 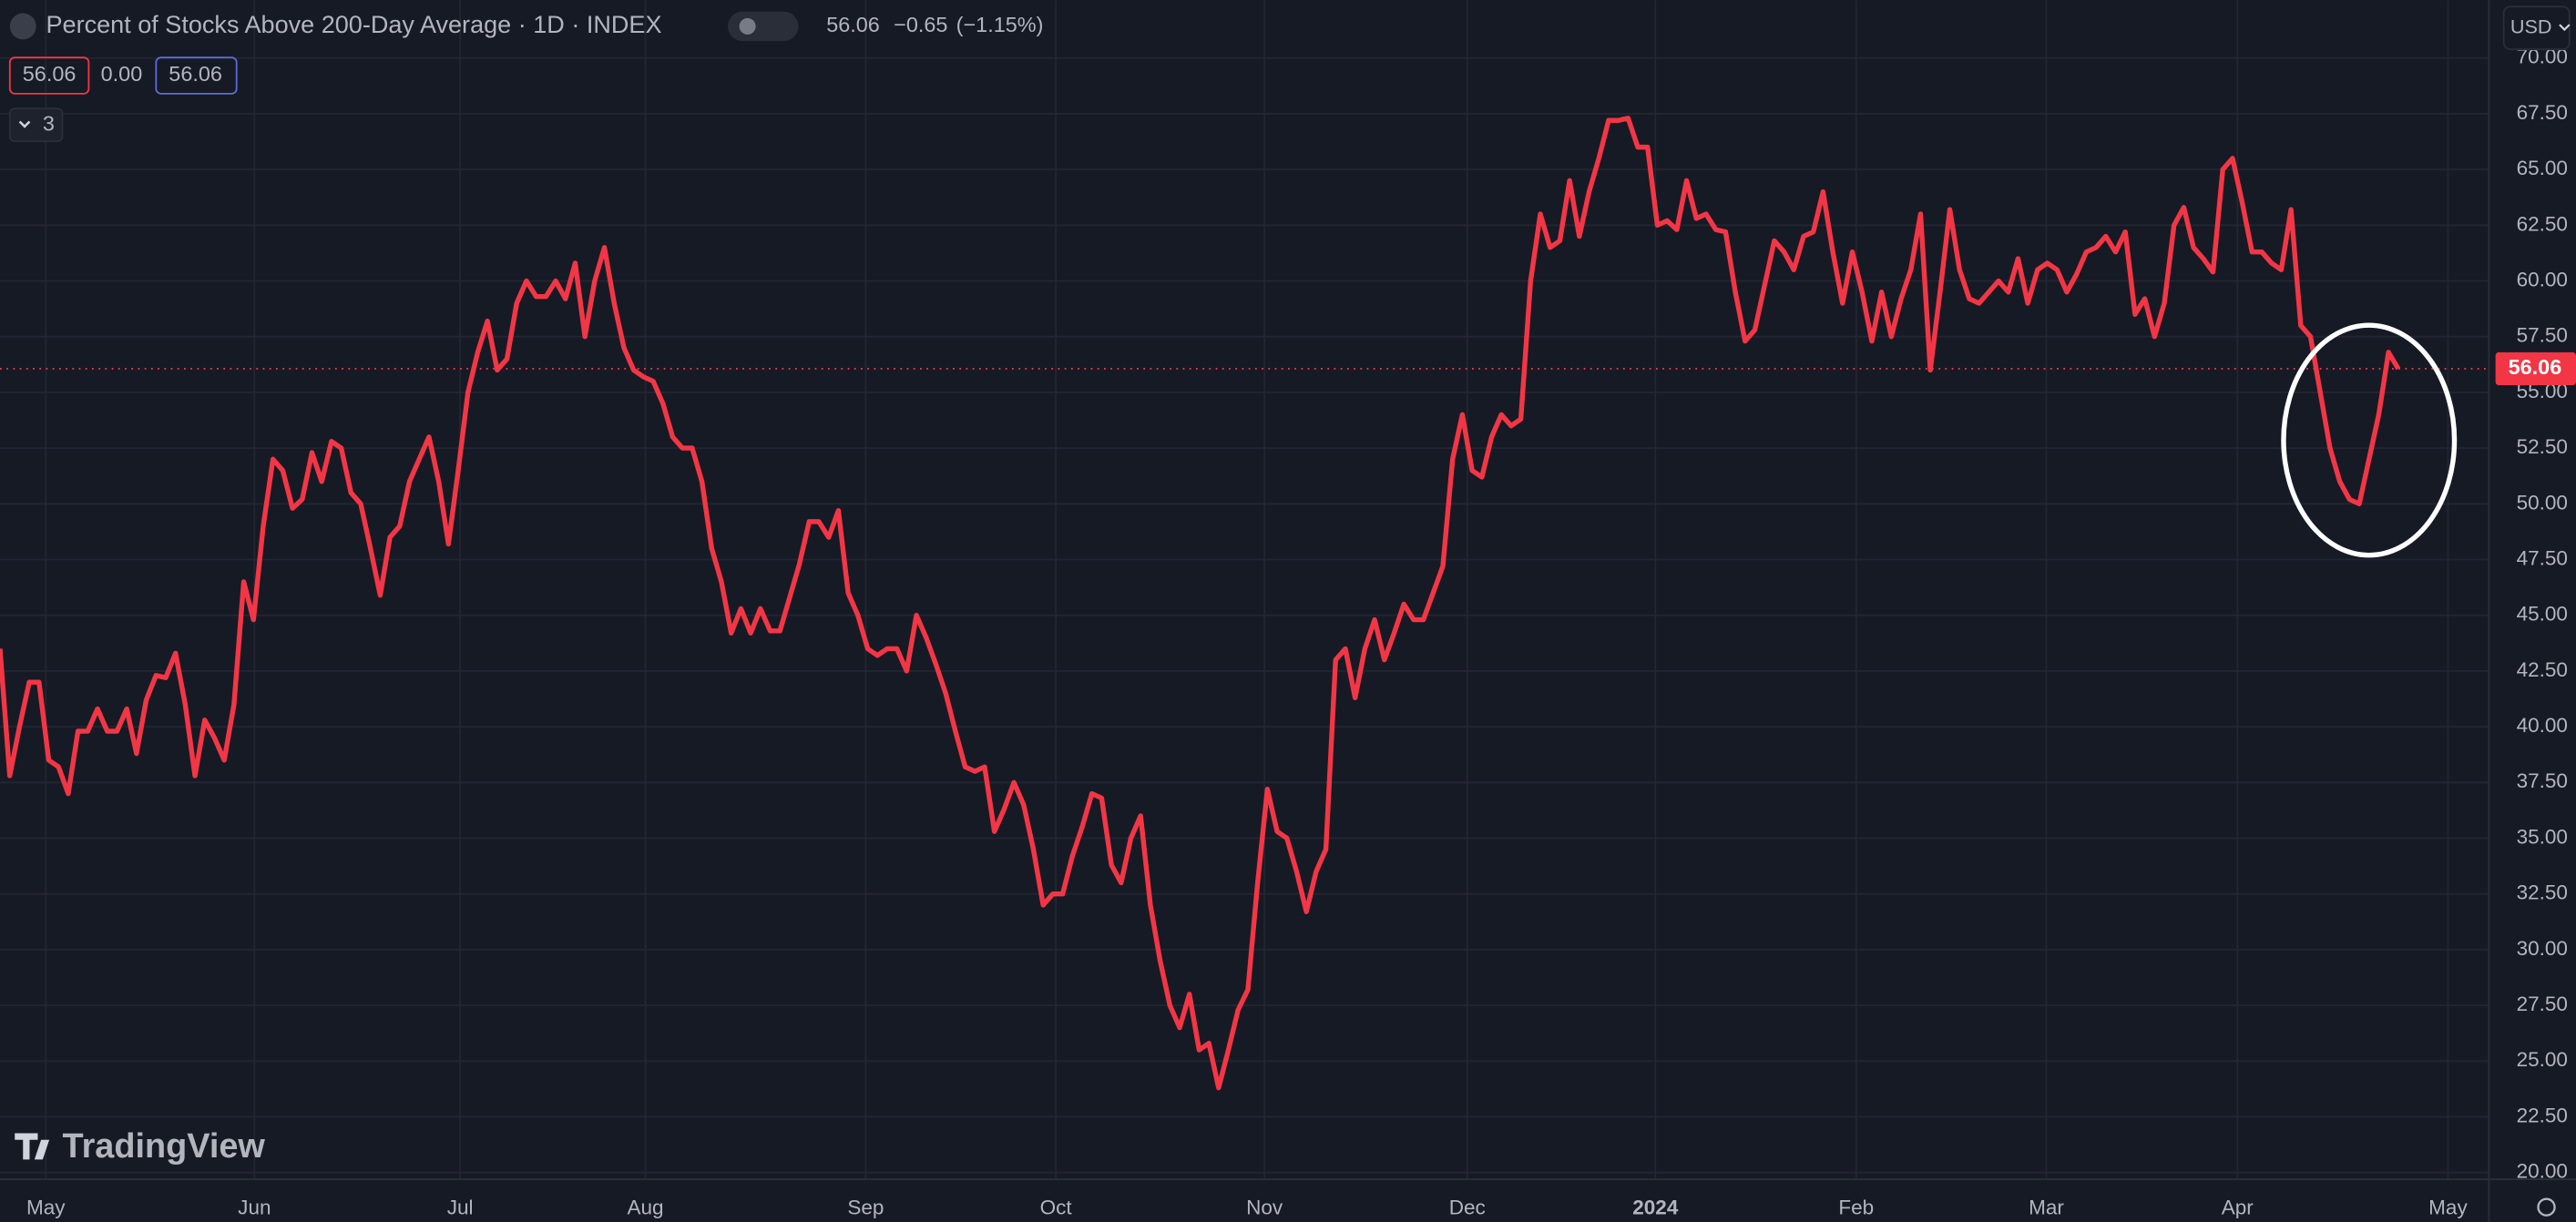 I want to click on settings-icon, so click(x=2546, y=1207).